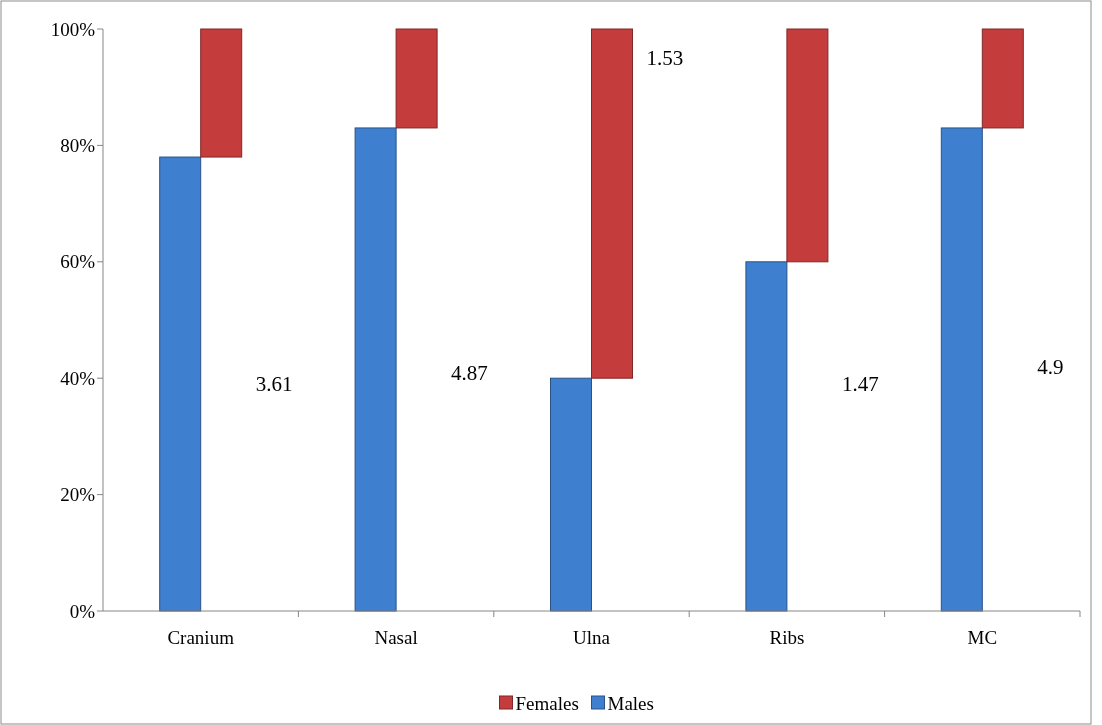 The width and height of the screenshot is (1102, 725). Describe the element at coordinates (78, 495) in the screenshot. I see `y-tick-label: 20%` at that location.